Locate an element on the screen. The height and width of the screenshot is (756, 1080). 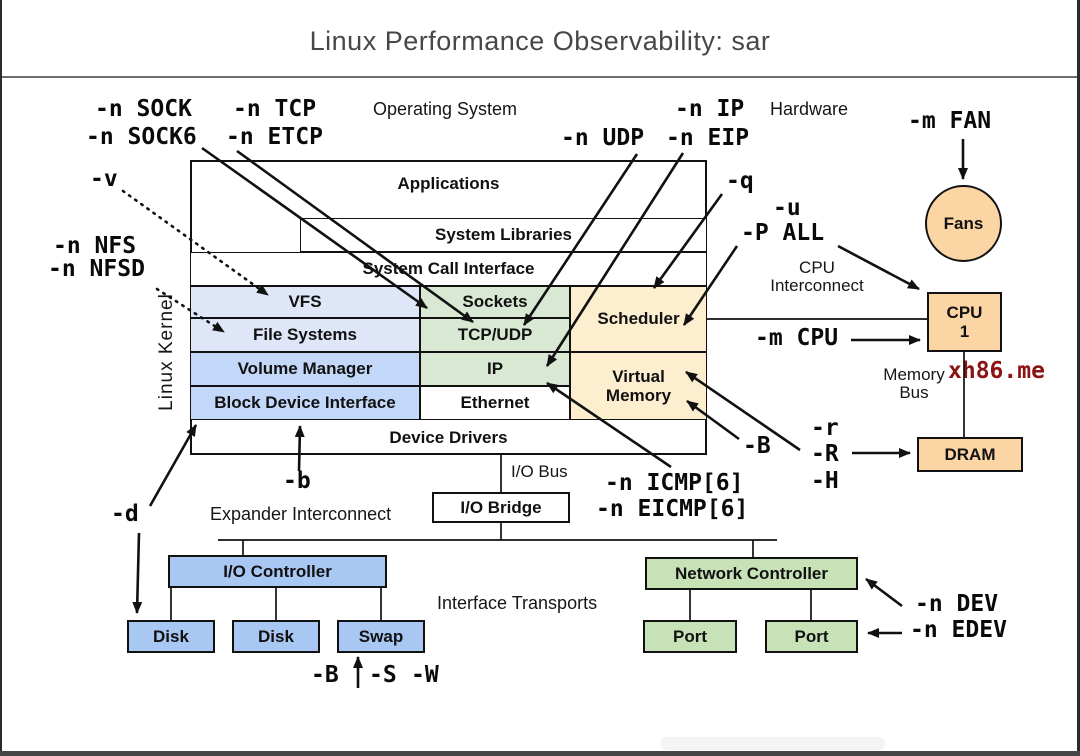
opt-v: -v is located at coordinates (104, 179).